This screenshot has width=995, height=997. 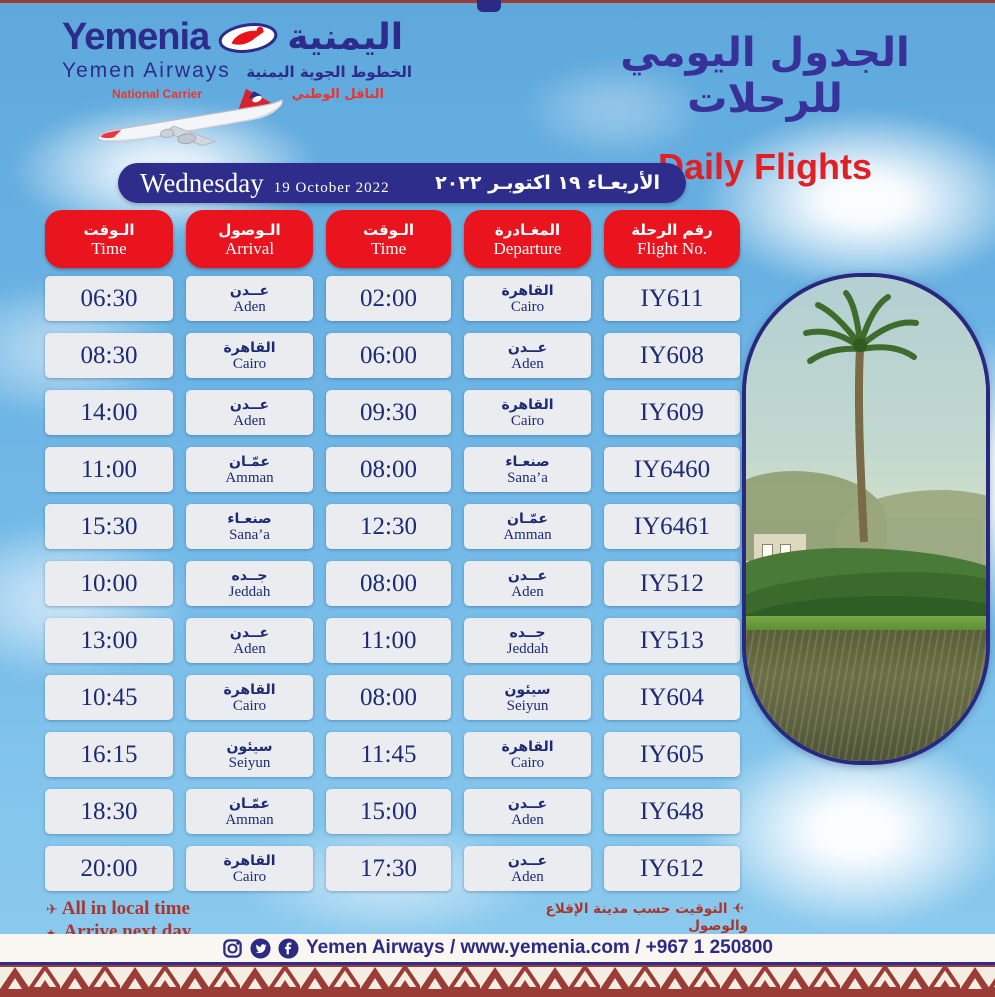 I want to click on departure-city-en: Aden, so click(x=527, y=591).